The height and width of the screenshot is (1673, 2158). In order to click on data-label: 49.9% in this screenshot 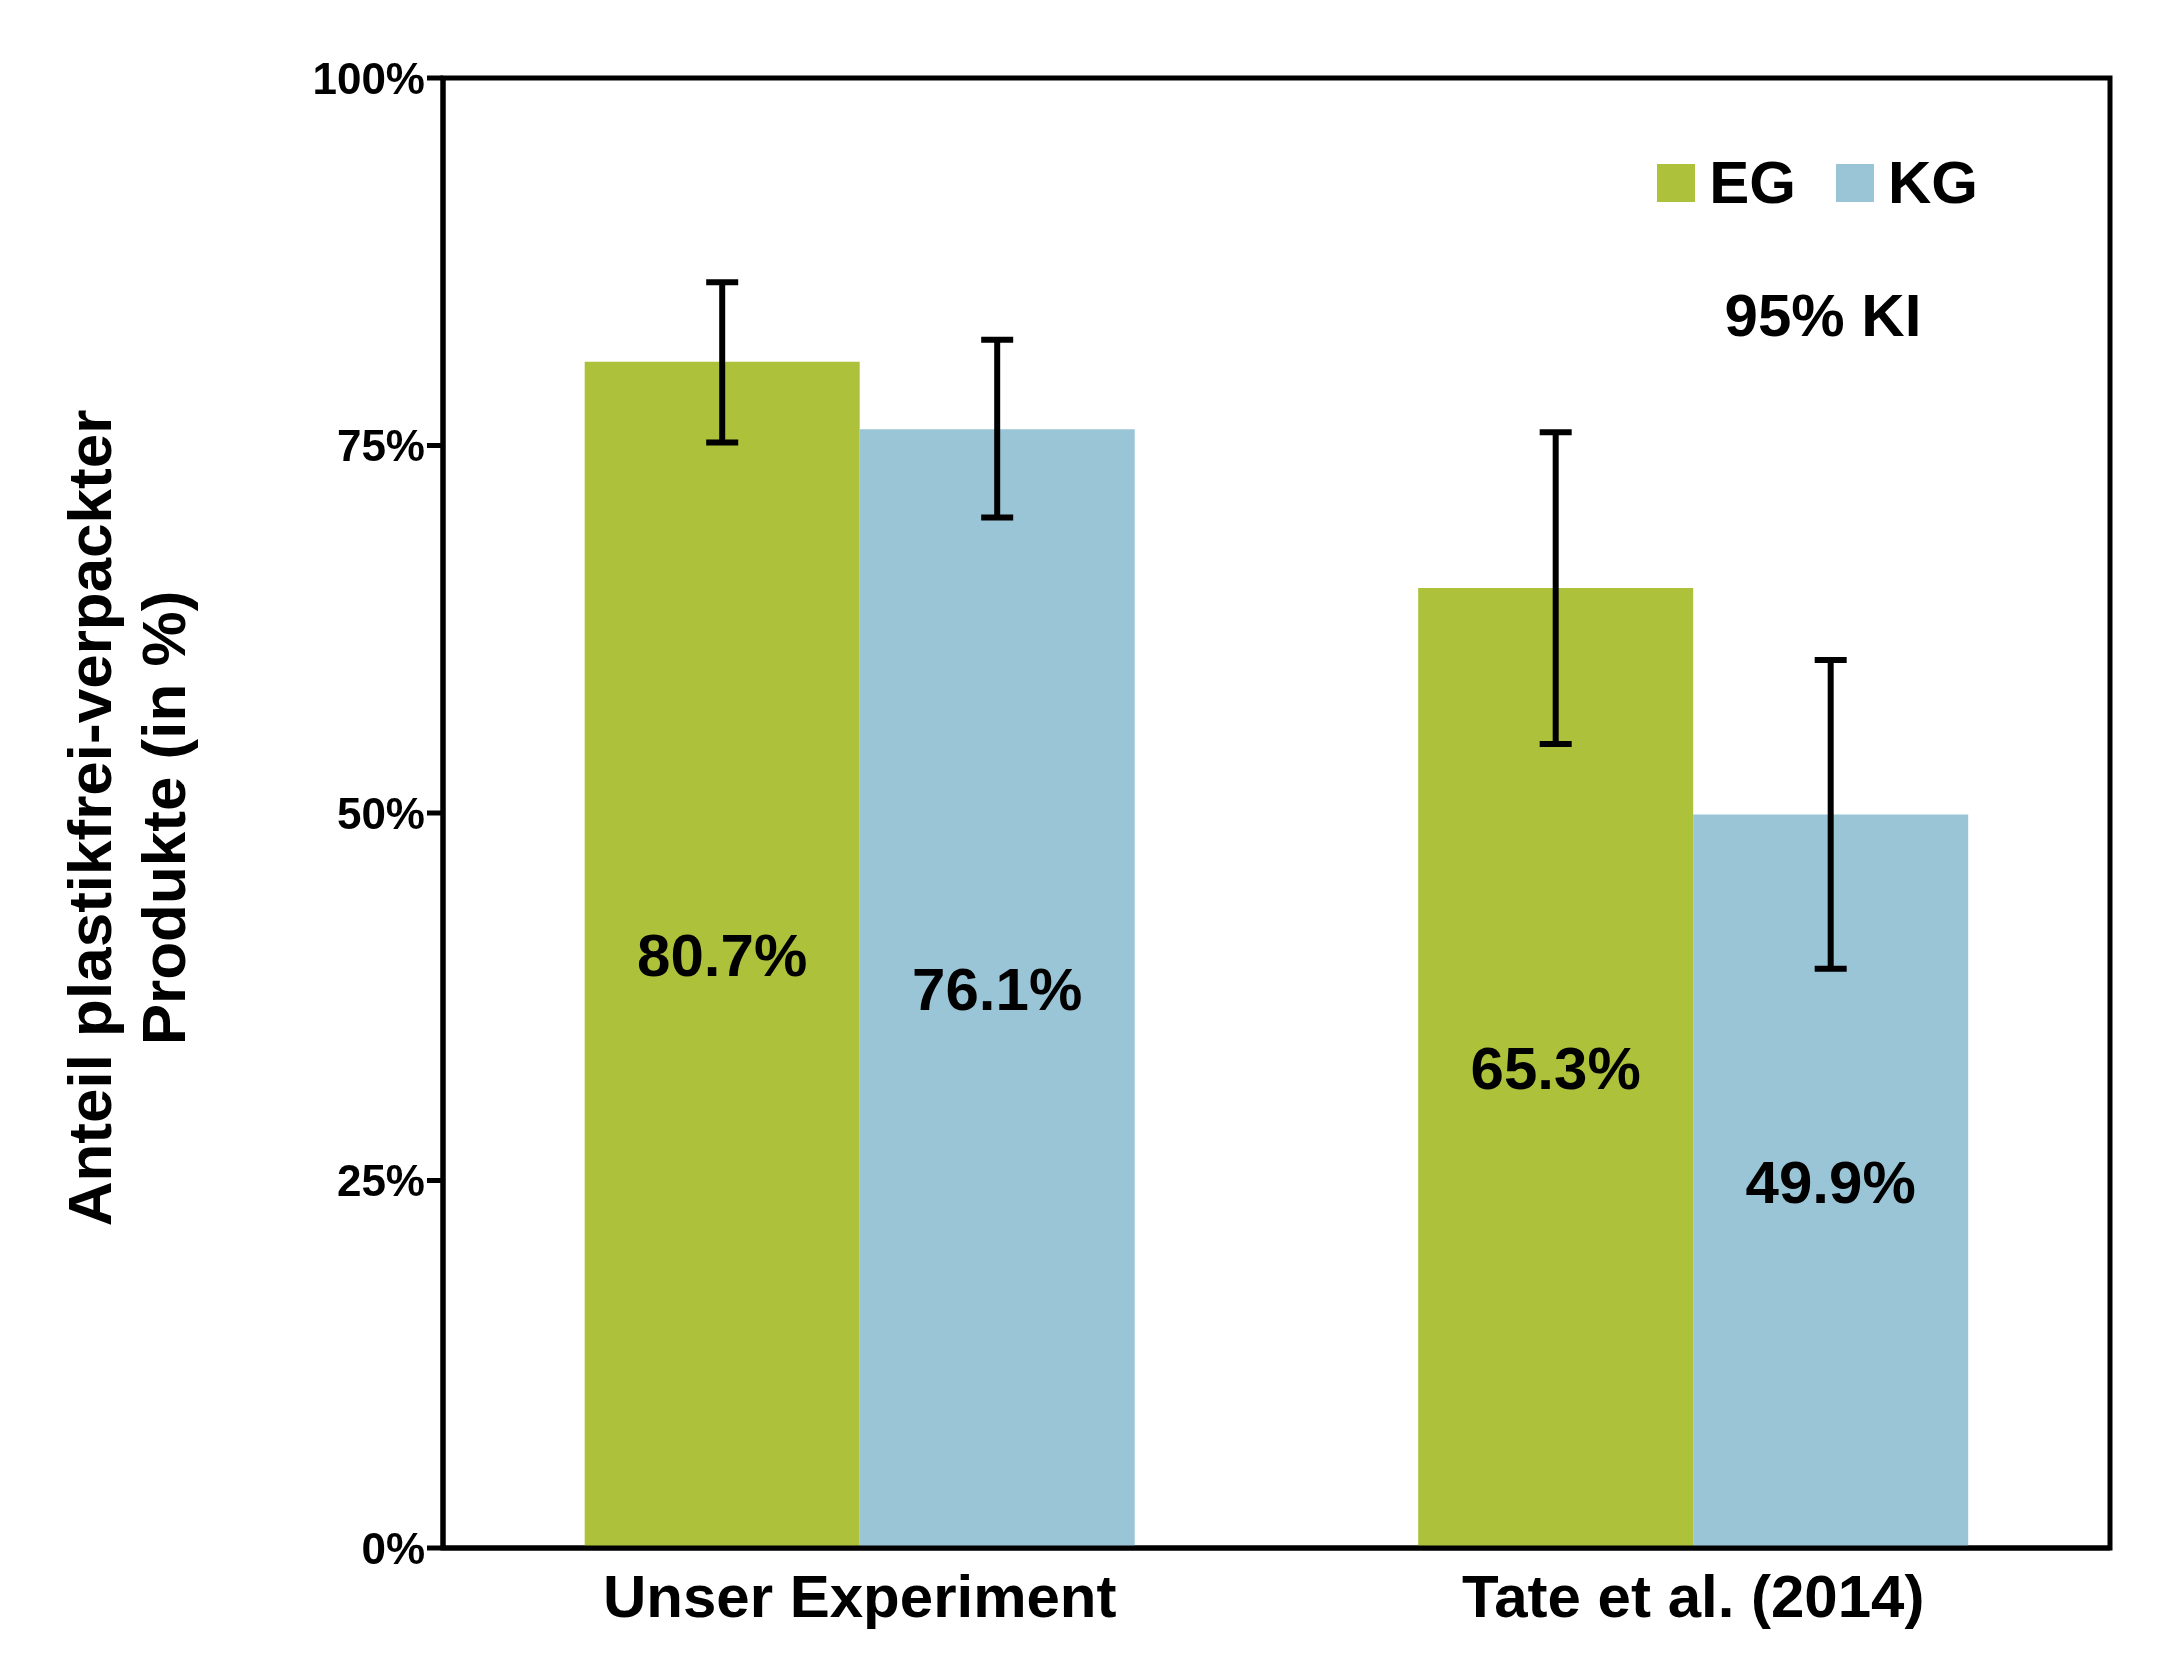, I will do `click(1830, 1182)`.